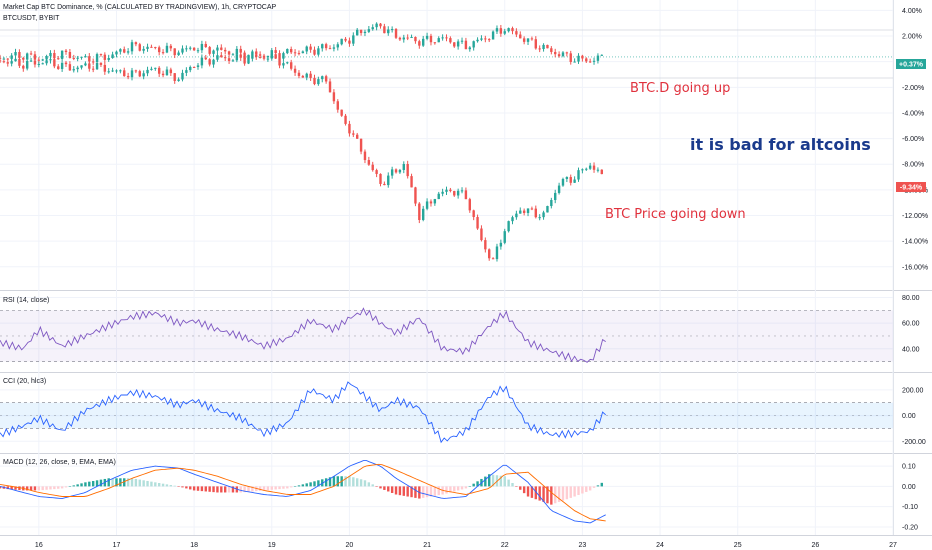  What do you see at coordinates (911, 64) in the screenshot?
I see `btcd-price-badge: +0.37%` at bounding box center [911, 64].